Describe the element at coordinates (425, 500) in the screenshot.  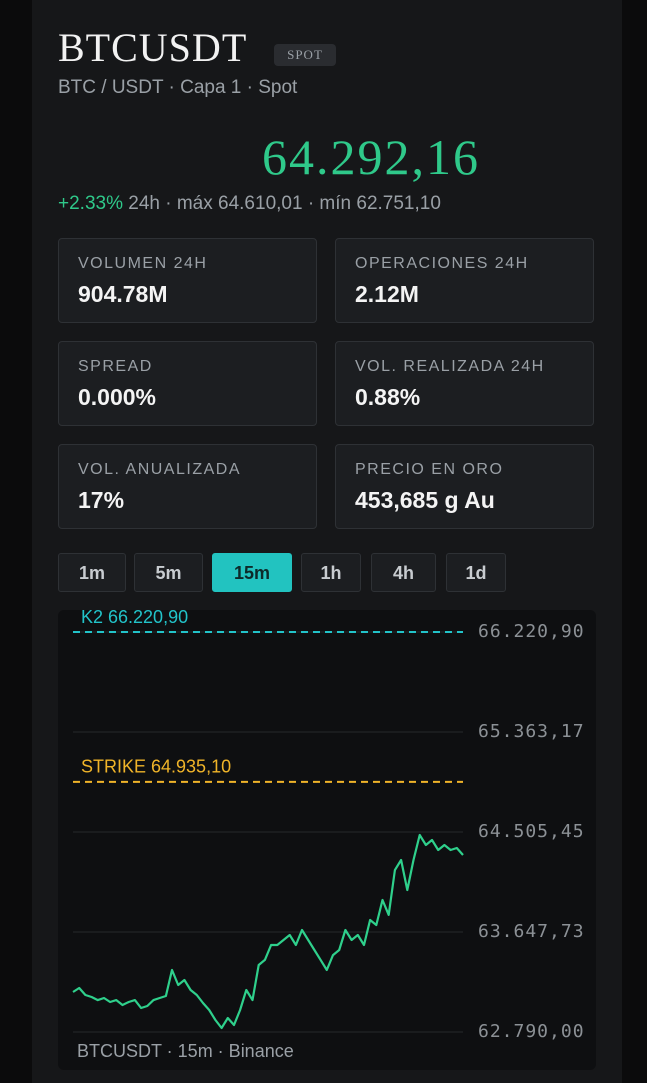
I see `stat-value: 453,685 g Au` at that location.